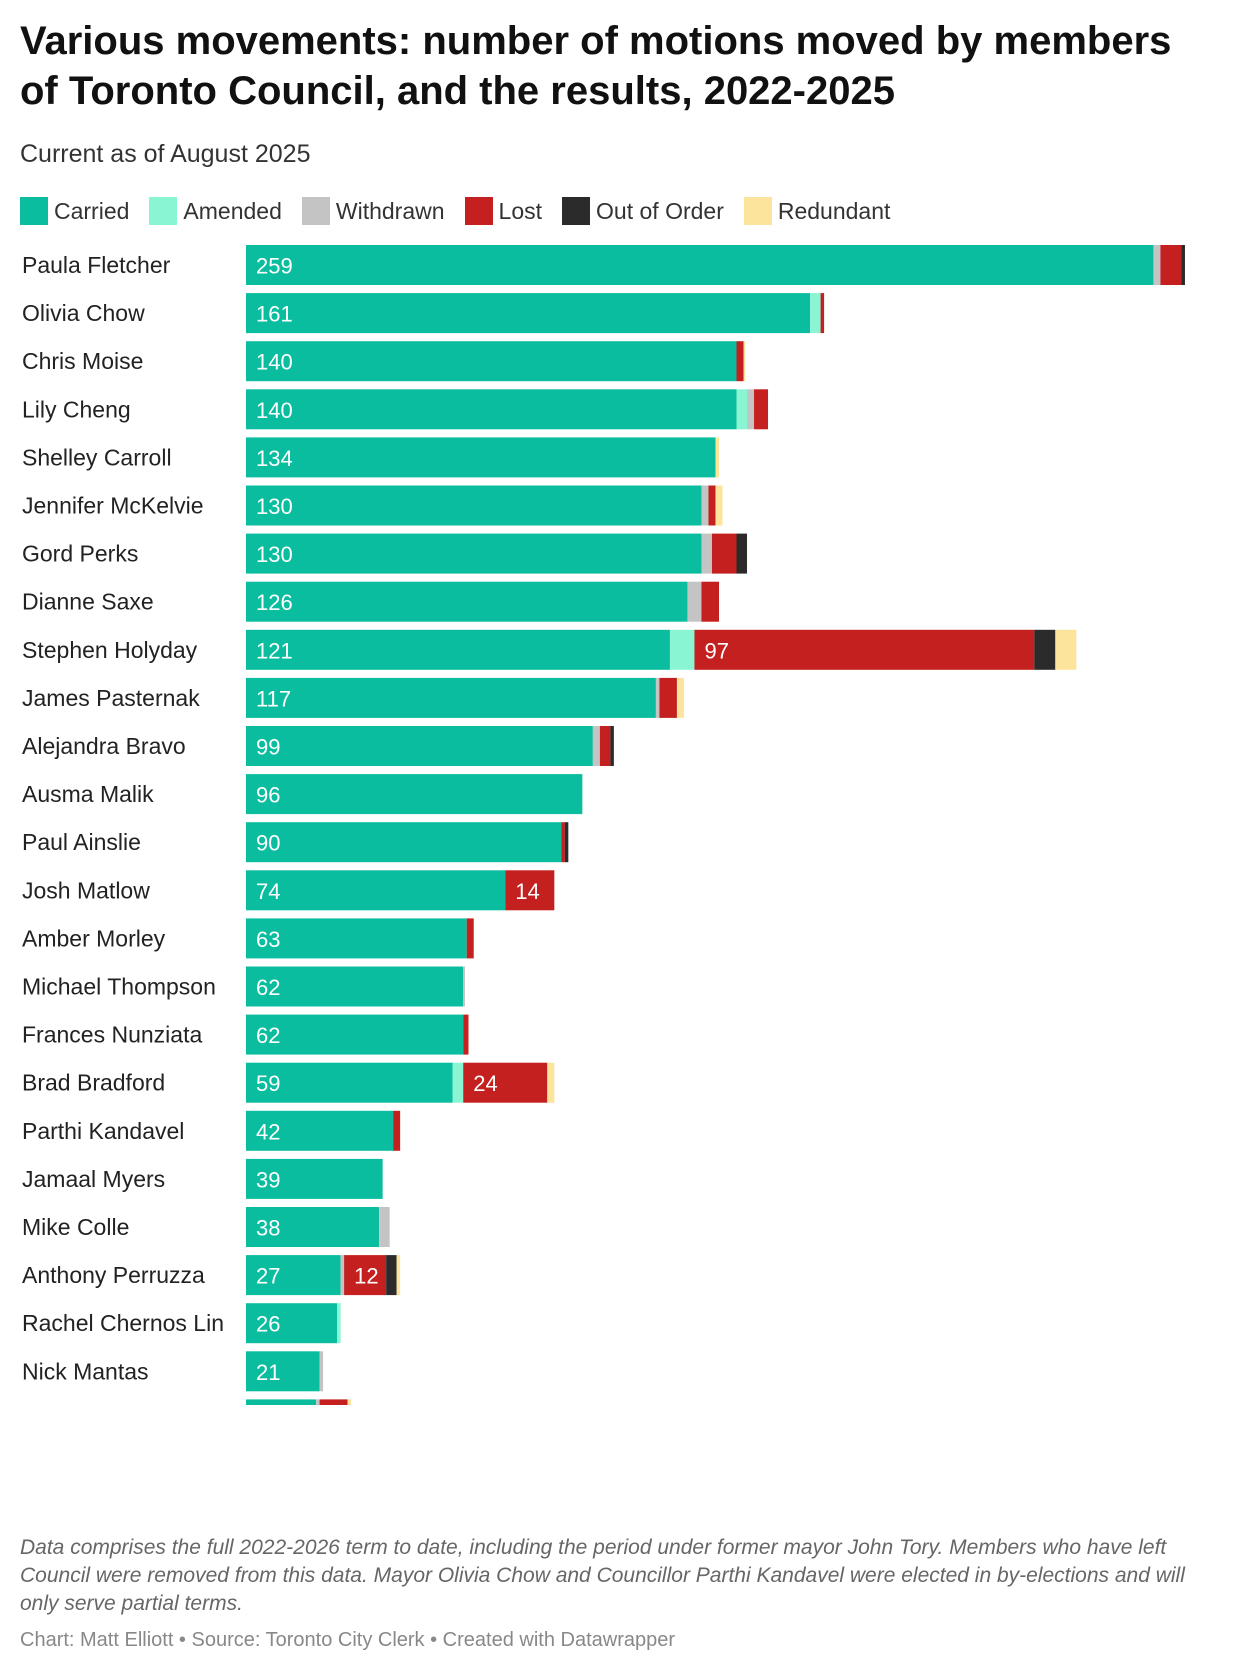  I want to click on category-label: Chris Moise, so click(82, 361).